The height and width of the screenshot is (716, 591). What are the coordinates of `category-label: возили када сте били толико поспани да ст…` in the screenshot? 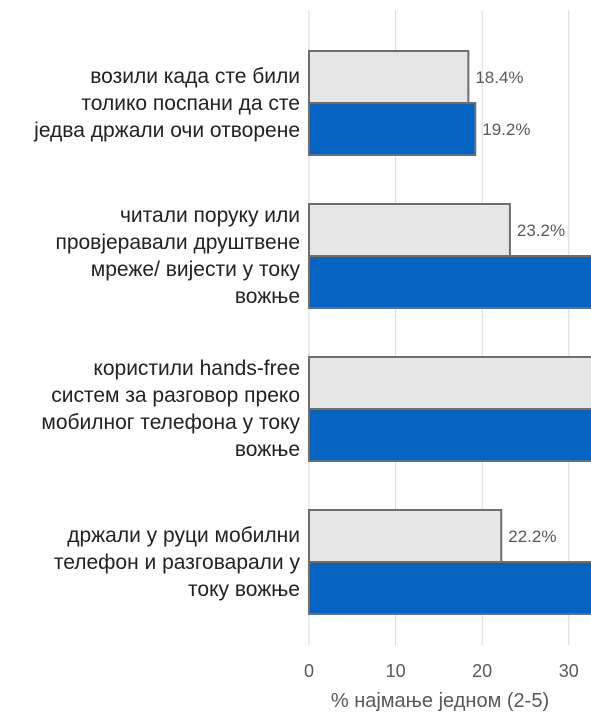 It's located at (150, 103).